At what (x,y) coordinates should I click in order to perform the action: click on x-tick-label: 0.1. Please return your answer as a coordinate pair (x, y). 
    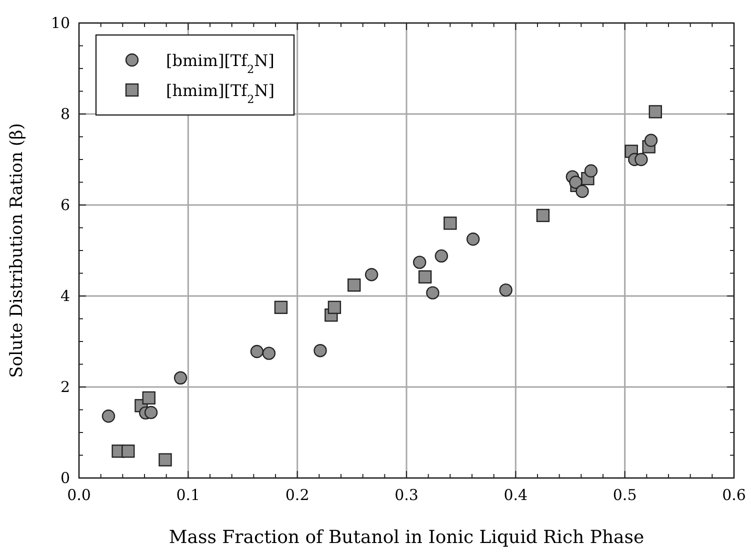
    Looking at the image, I should click on (188, 495).